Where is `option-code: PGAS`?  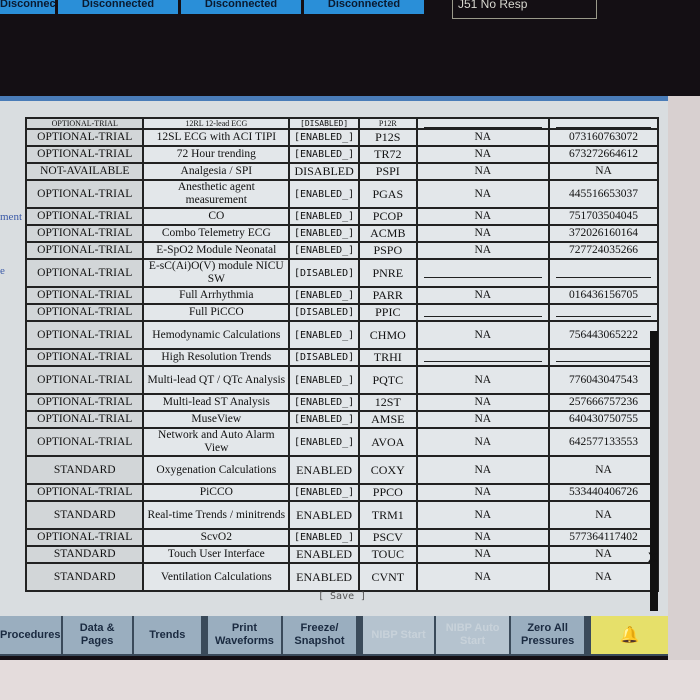
option-code: PGAS is located at coordinates (388, 194).